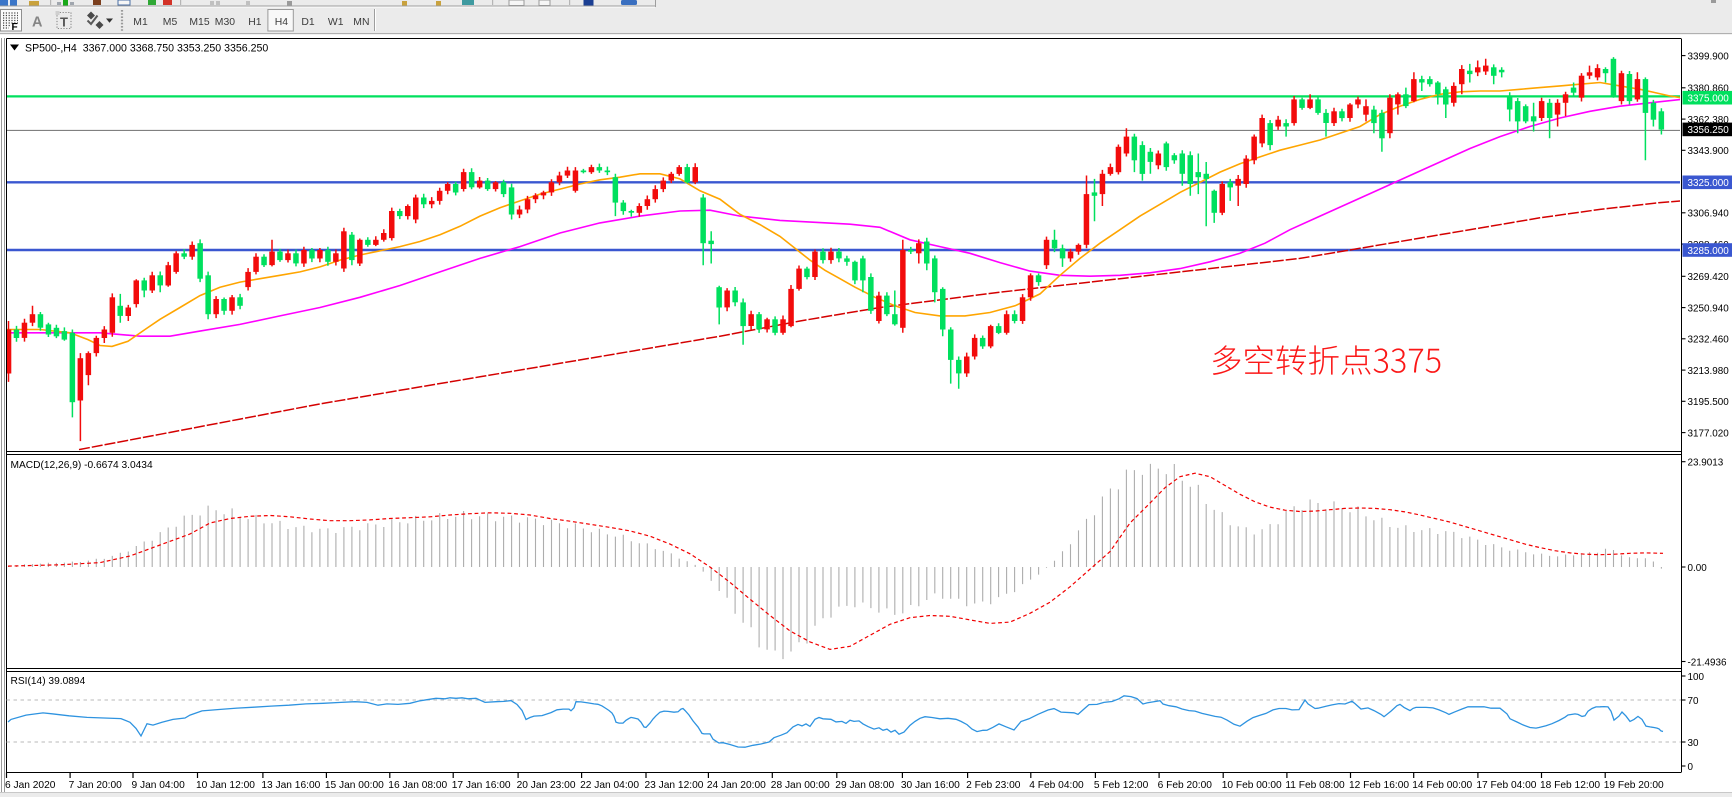 Image resolution: width=1732 pixels, height=797 pixels. I want to click on svg-text: W1, so click(336, 22).